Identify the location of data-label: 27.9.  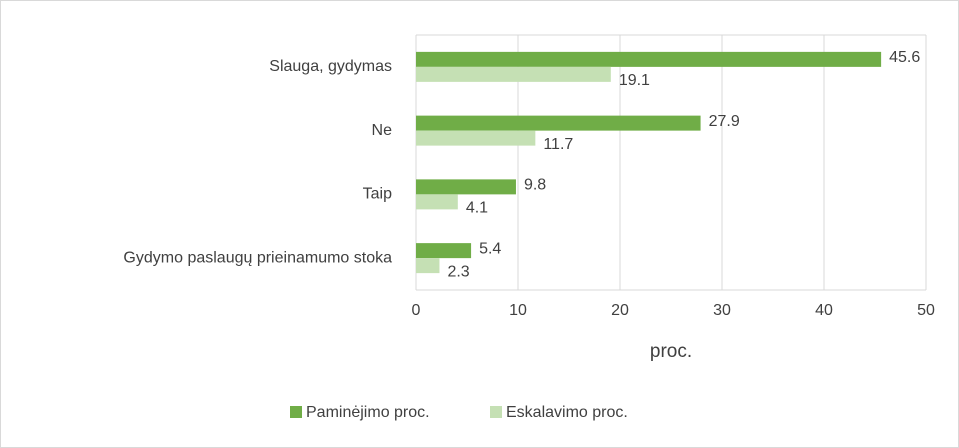
(724, 121).